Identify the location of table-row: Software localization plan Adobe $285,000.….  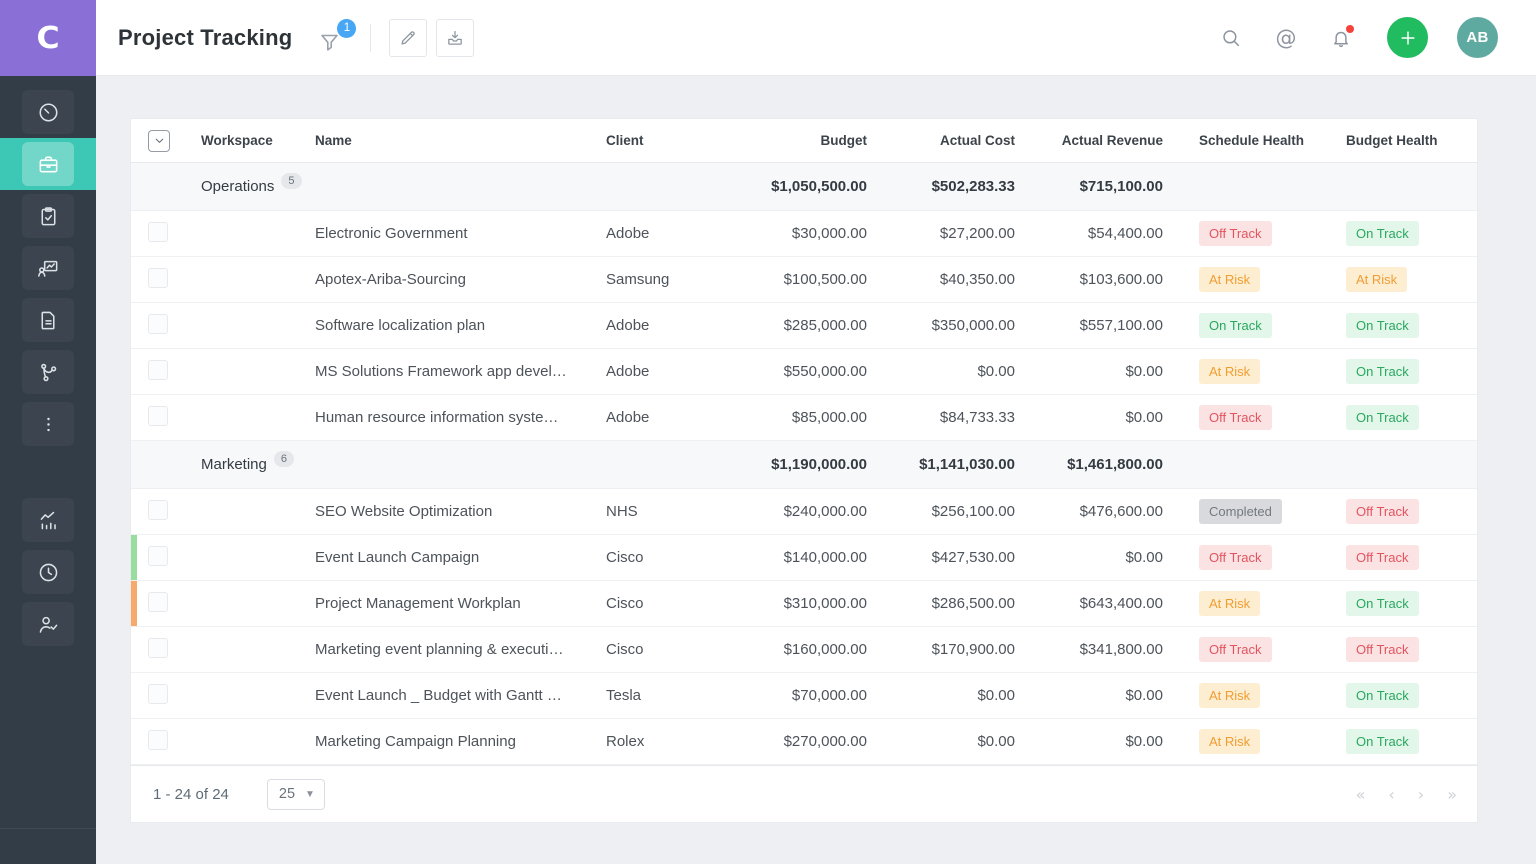
(804, 326).